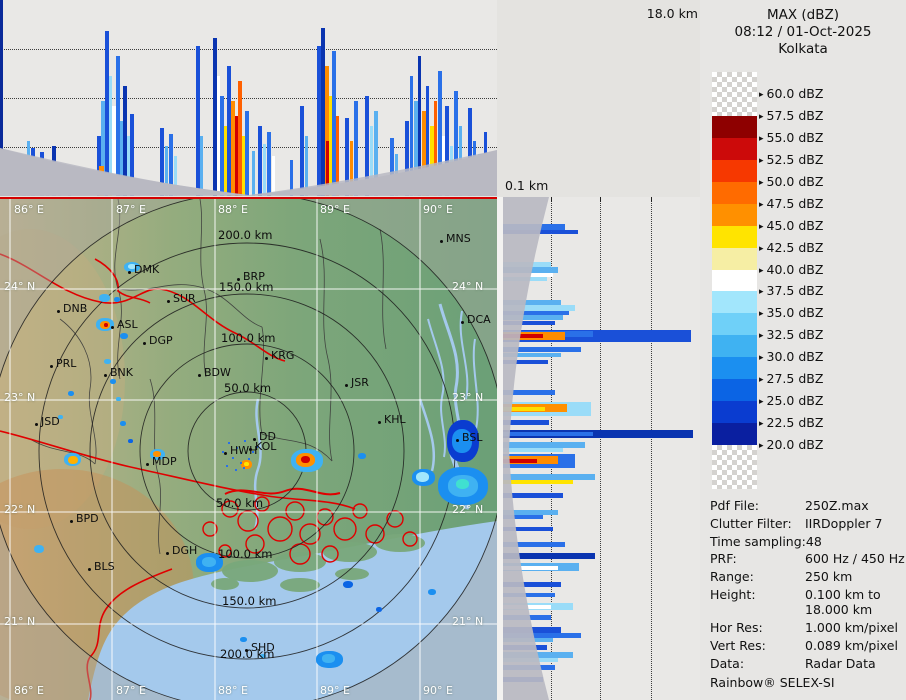 This screenshot has height=700, width=906. I want to click on top-panel-gridline, so click(248, 49).